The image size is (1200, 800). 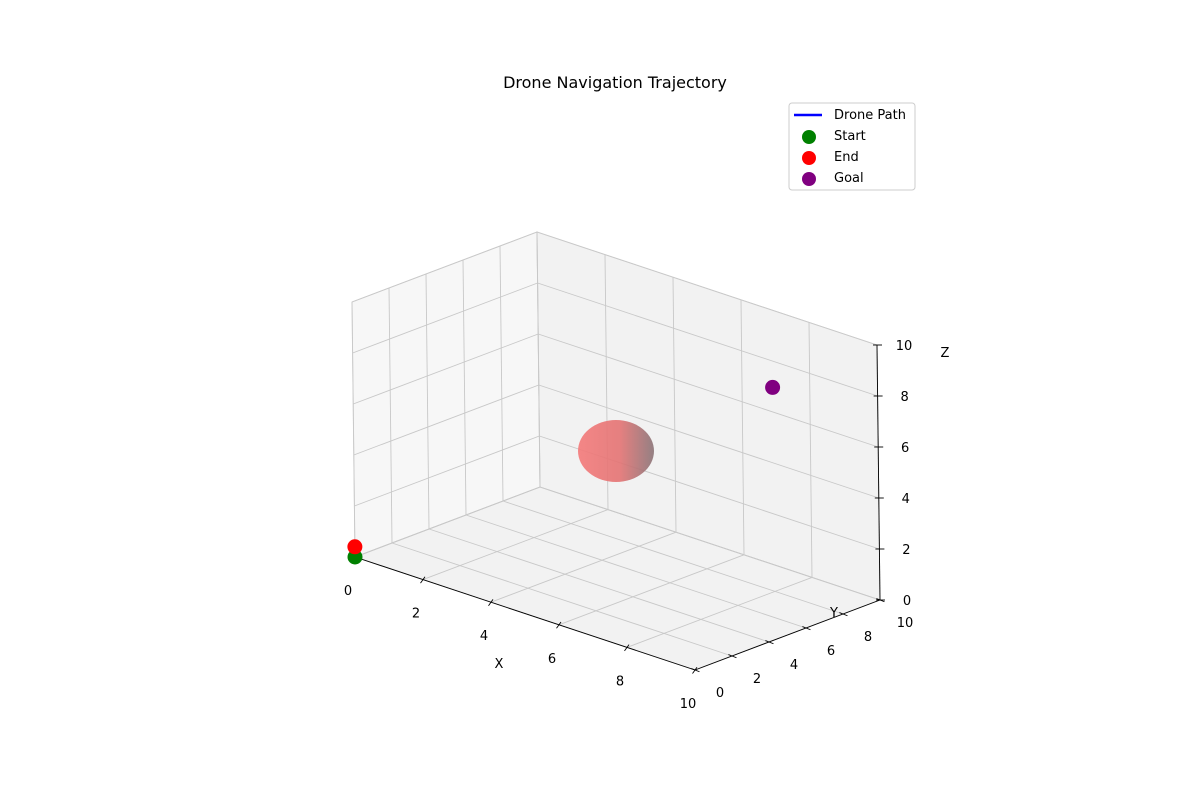 What do you see at coordinates (878, 472) in the screenshot?
I see `z-axis-line` at bounding box center [878, 472].